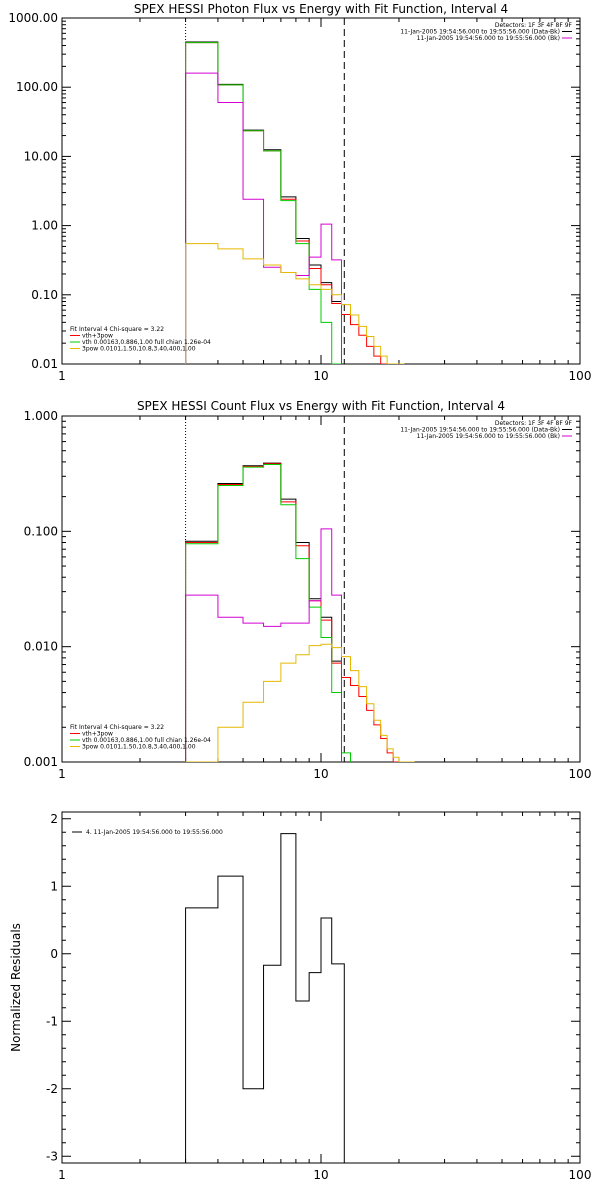 The height and width of the screenshot is (1200, 600). What do you see at coordinates (44, 364) in the screenshot?
I see `y-tick-label: 0.01` at bounding box center [44, 364].